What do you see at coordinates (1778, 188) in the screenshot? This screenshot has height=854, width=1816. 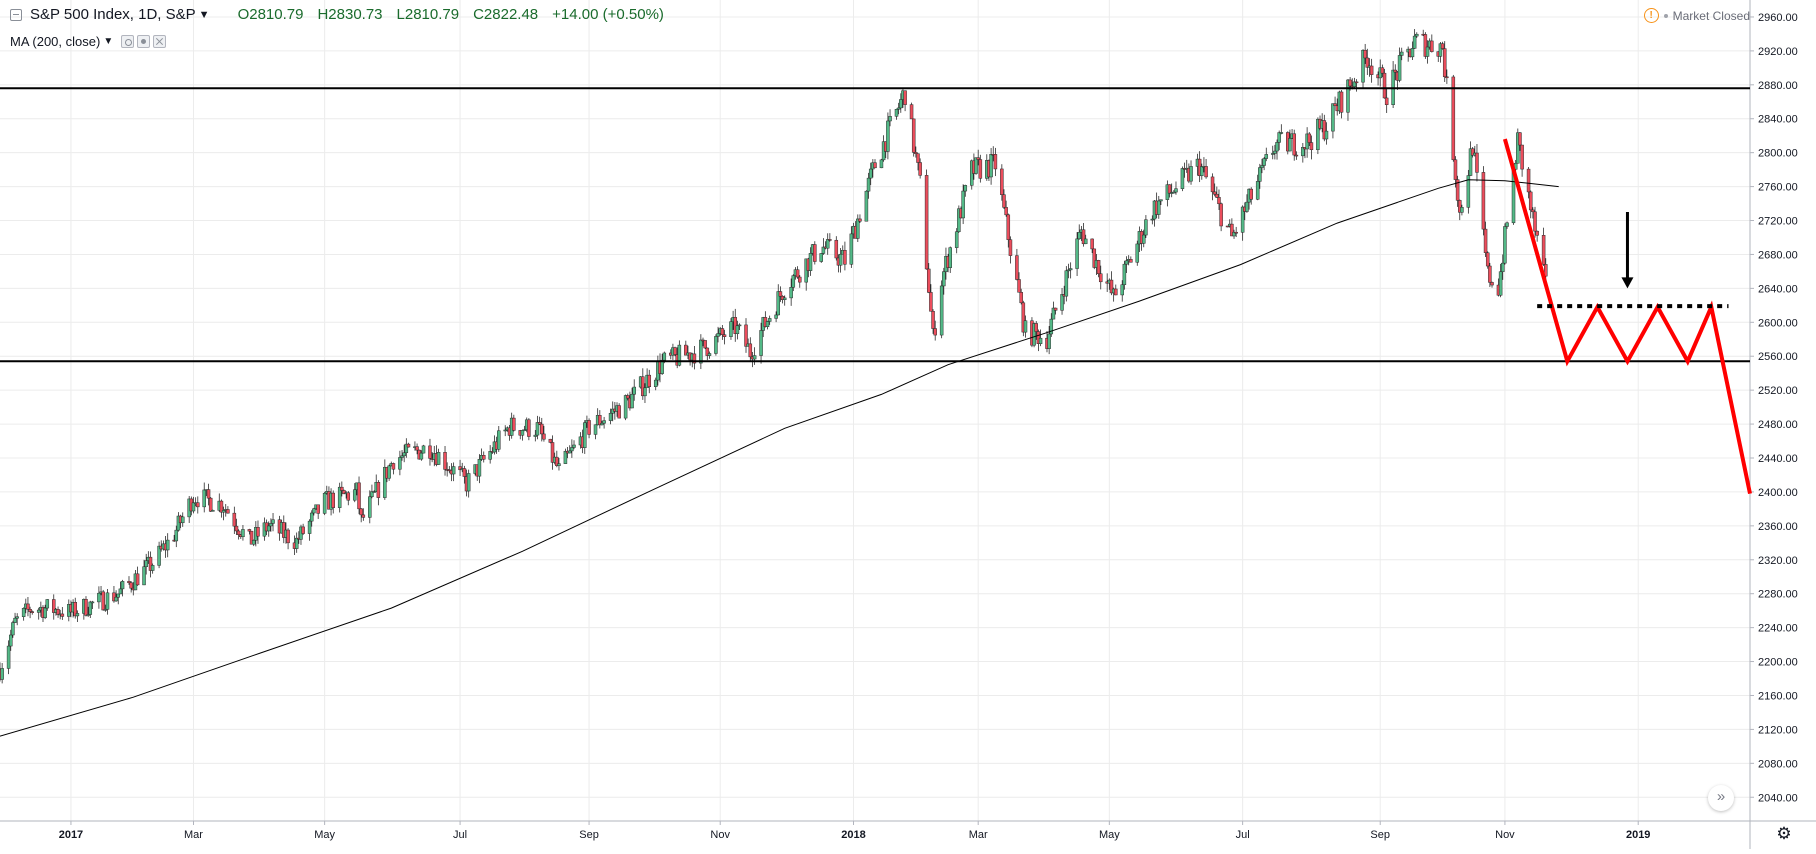 I see `price-tick-label: 2760.00` at bounding box center [1778, 188].